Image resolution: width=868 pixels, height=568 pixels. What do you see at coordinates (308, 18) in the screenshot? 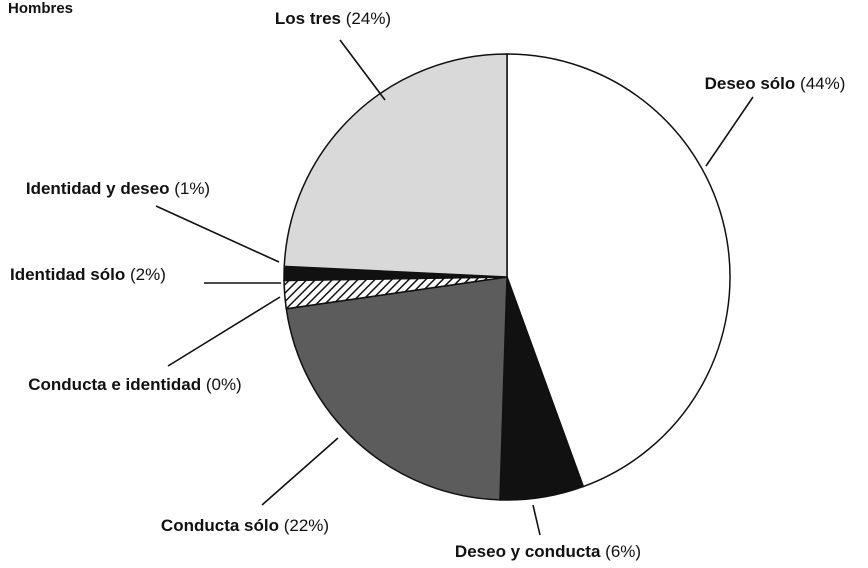
I see `category-label: Los tres` at bounding box center [308, 18].